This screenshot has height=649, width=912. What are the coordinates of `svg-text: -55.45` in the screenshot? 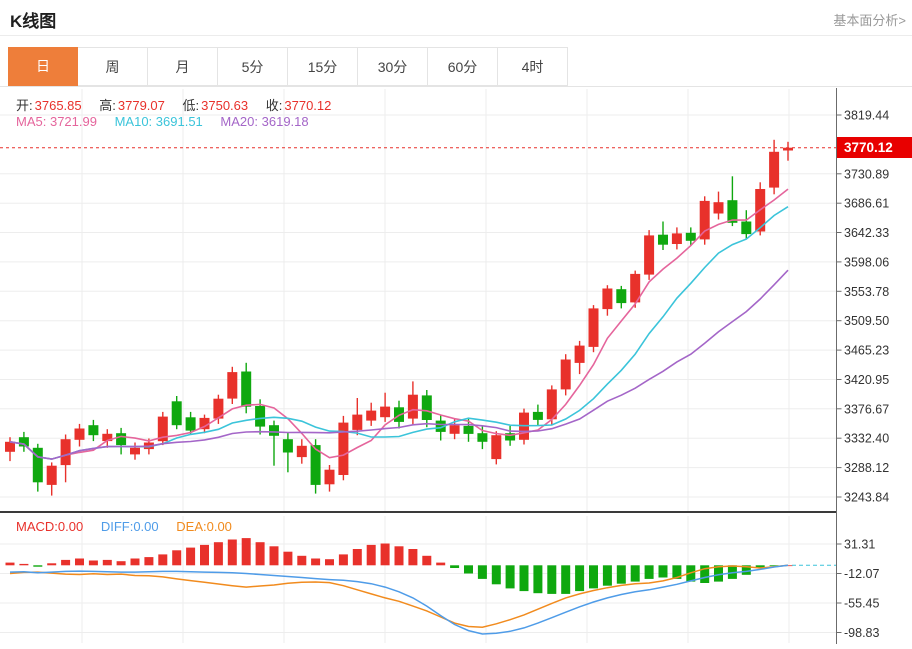 It's located at (861, 604).